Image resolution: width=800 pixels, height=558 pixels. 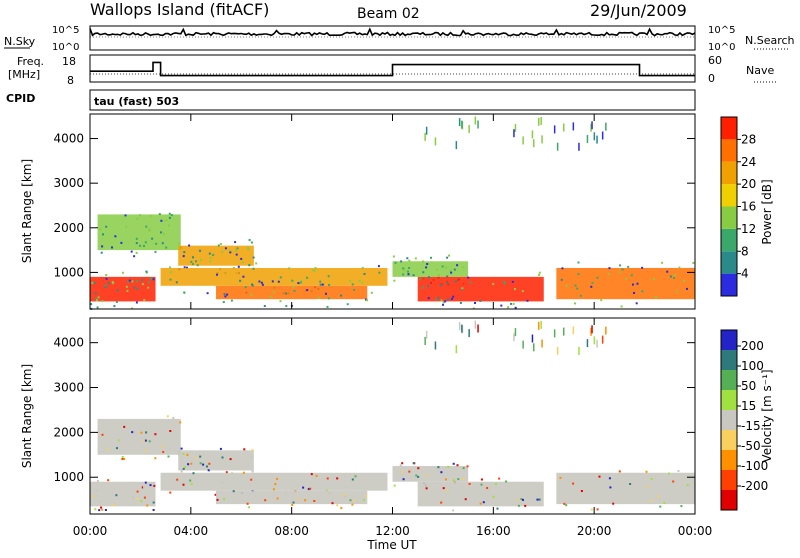 I want to click on velocity-region, so click(x=625, y=488).